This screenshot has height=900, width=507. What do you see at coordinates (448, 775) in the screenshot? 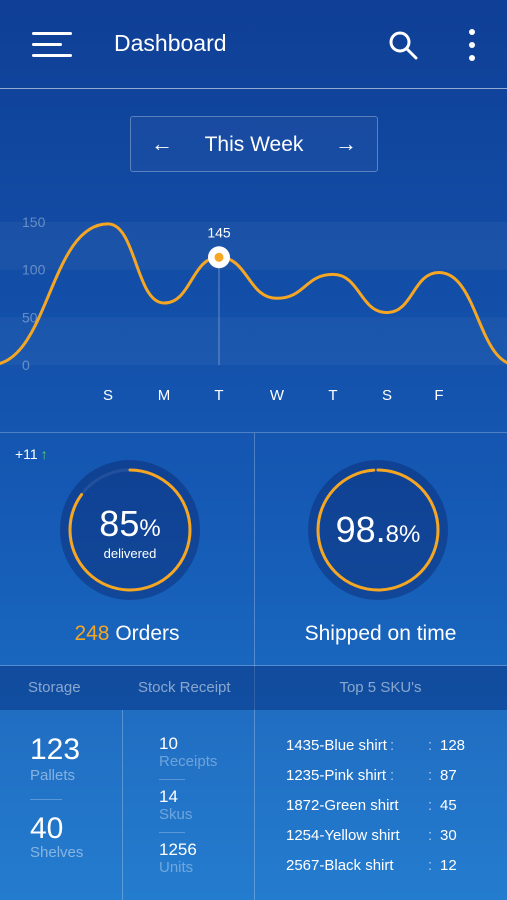
I see `sku-value: 87` at bounding box center [448, 775].